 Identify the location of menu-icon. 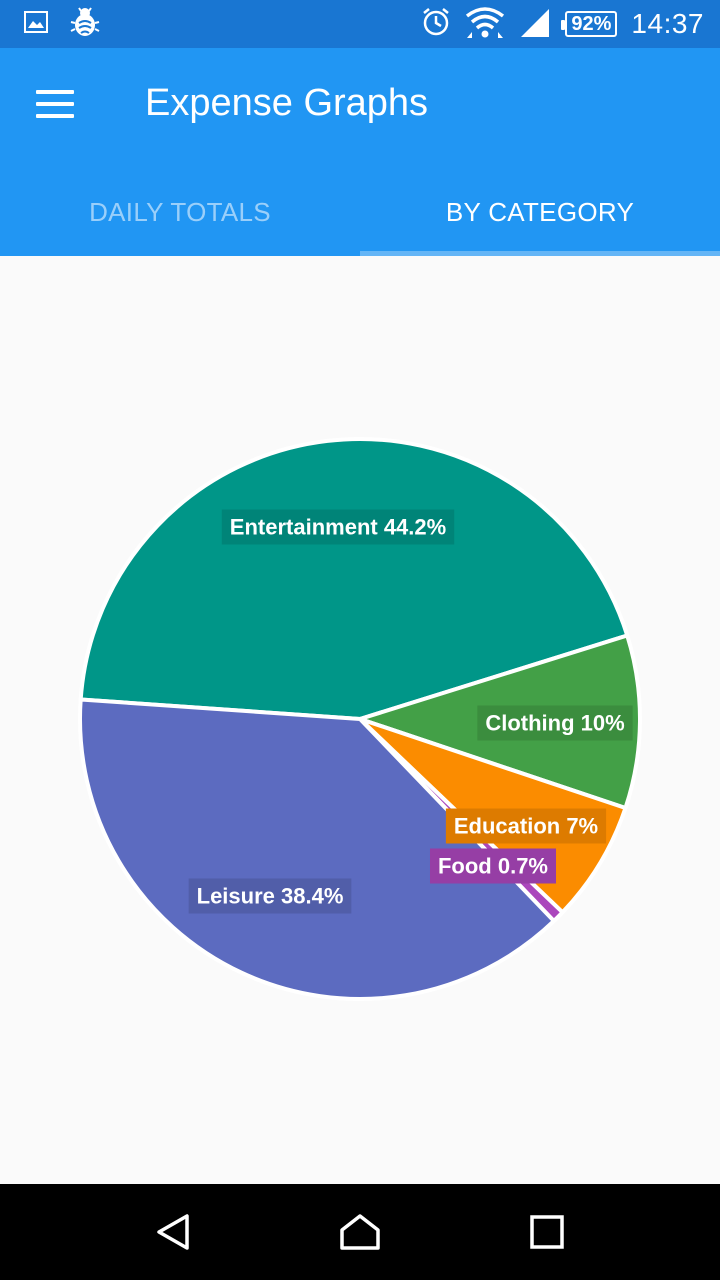
(56, 104).